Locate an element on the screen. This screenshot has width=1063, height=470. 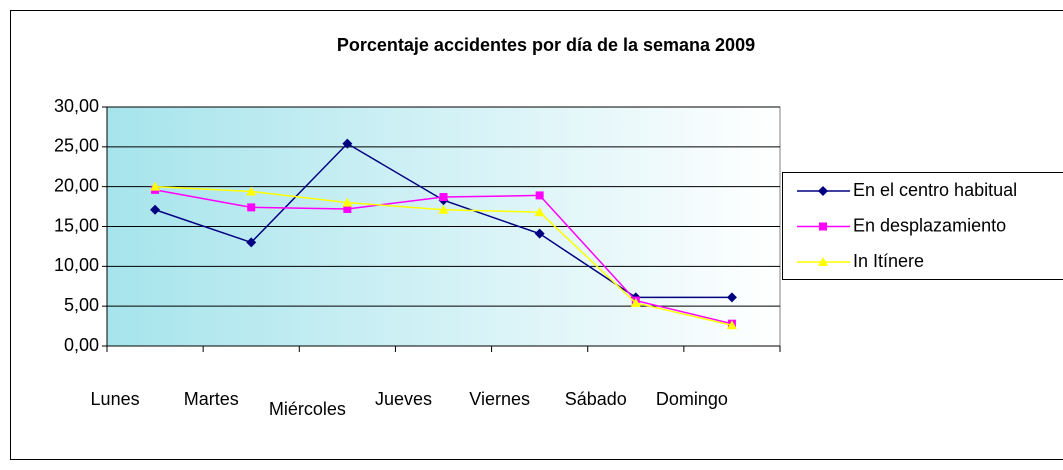
x-tick-label: Lunes is located at coordinates (115, 399).